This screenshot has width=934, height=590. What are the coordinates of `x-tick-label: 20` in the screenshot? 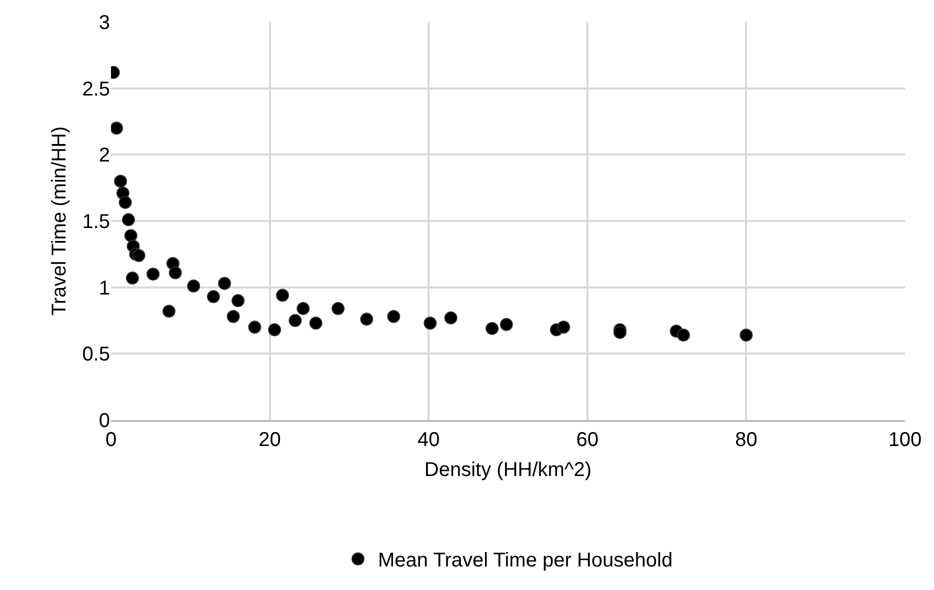 It's located at (269, 440).